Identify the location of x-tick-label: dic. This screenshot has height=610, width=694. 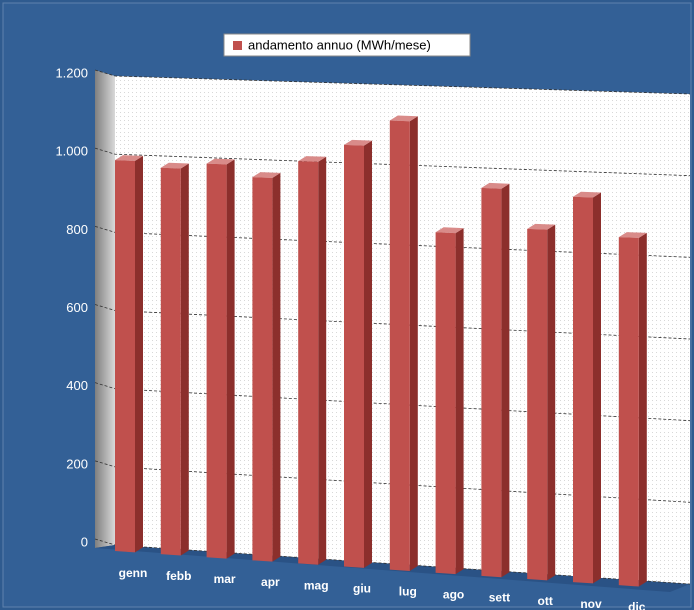
(637, 605).